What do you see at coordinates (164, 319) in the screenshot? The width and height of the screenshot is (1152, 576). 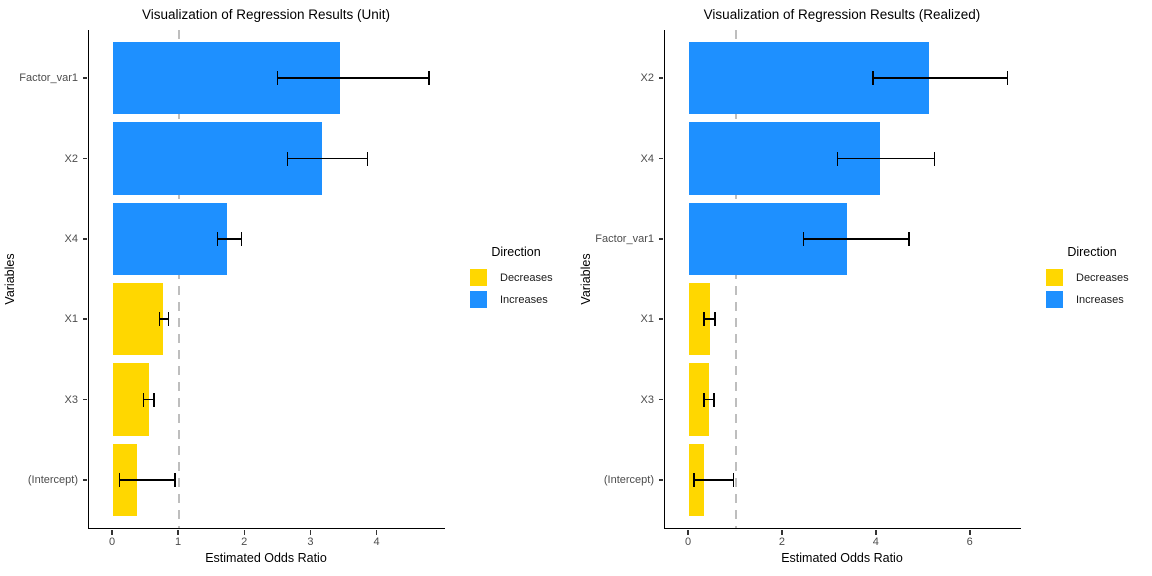 I see `error-bar-x1` at bounding box center [164, 319].